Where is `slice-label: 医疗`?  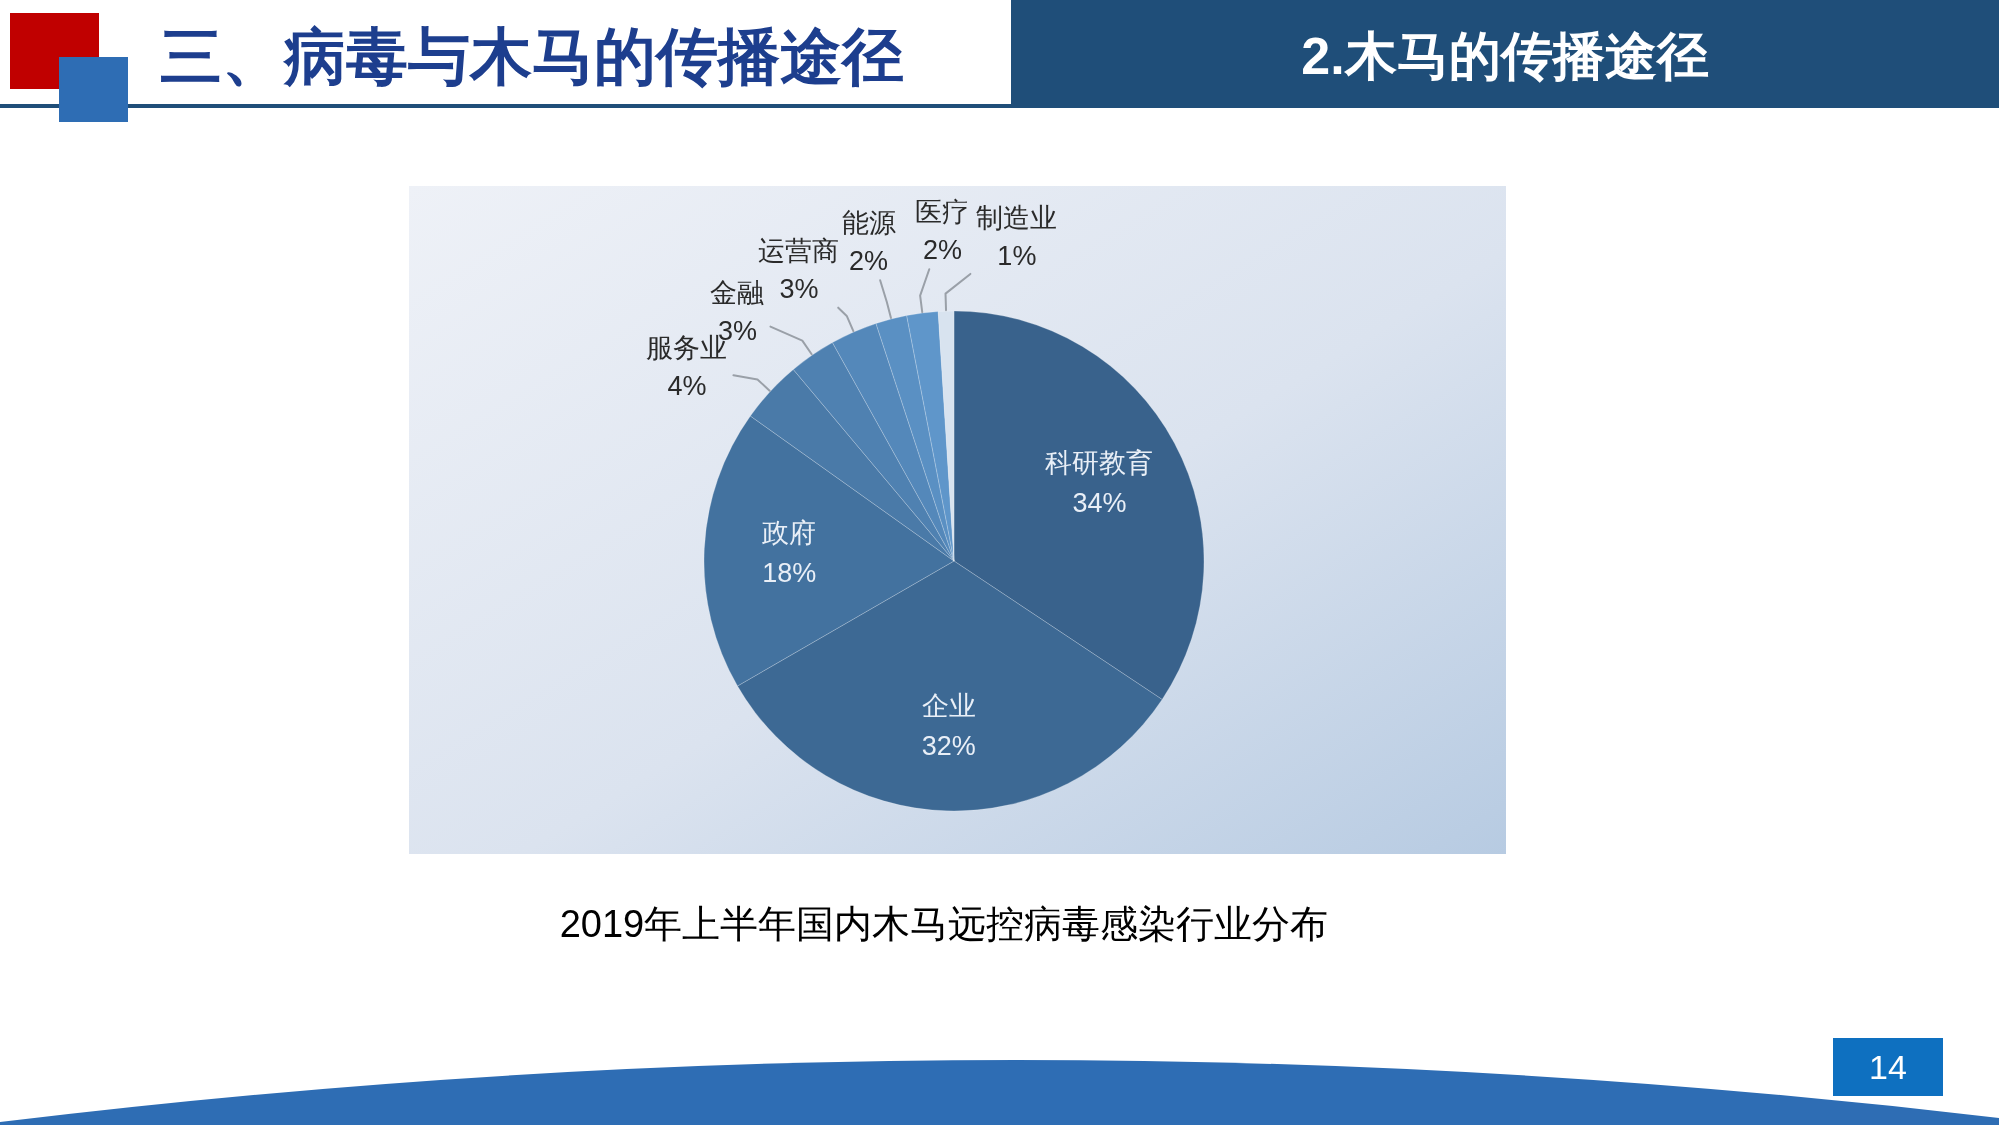
slice-label: 医疗 is located at coordinates (942, 212).